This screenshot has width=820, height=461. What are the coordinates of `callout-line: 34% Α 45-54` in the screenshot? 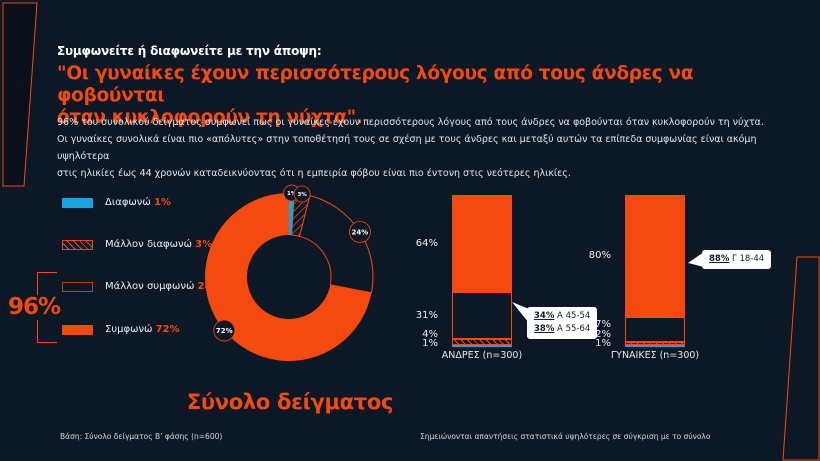 It's located at (562, 316).